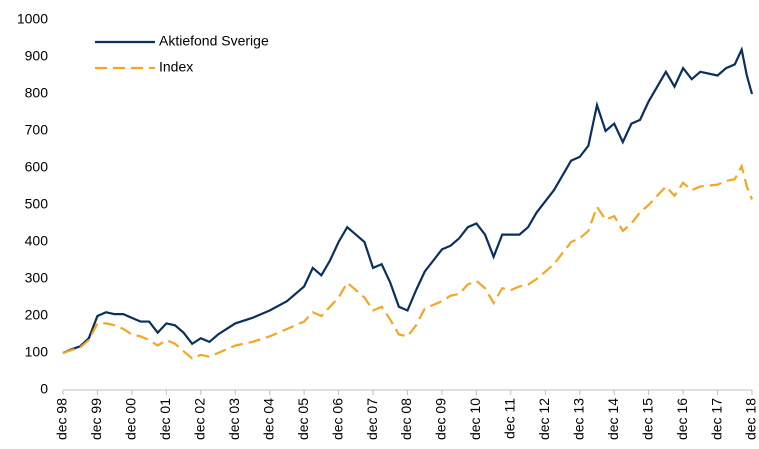  Describe the element at coordinates (37, 315) in the screenshot. I see `y-tick-label: 200` at that location.